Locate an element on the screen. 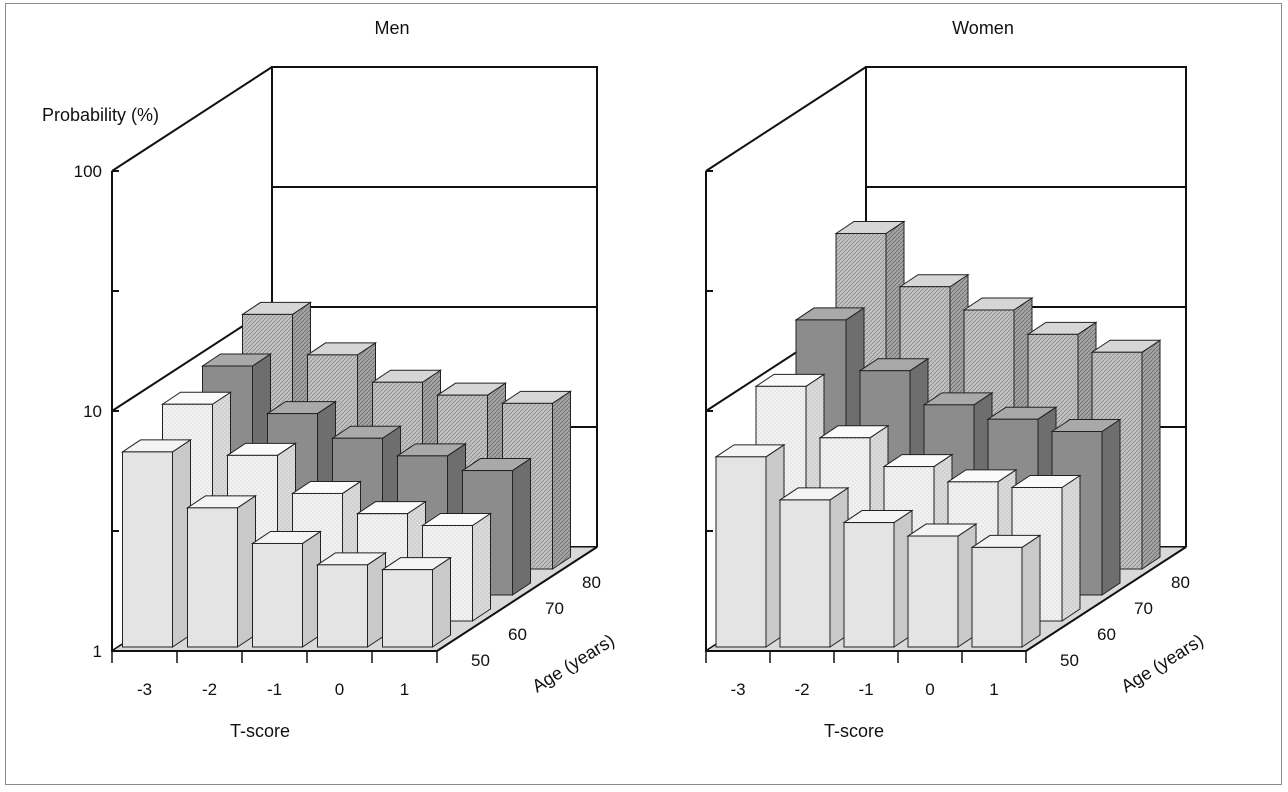 The height and width of the screenshot is (792, 1288). y-tick-label: 100 is located at coordinates (88, 171).